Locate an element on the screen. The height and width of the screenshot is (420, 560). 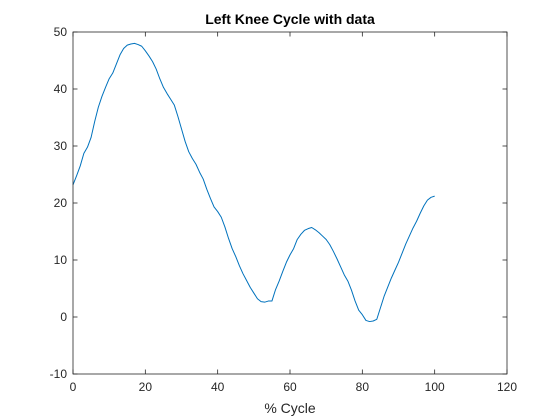
x-tick-label: 40 is located at coordinates (218, 387).